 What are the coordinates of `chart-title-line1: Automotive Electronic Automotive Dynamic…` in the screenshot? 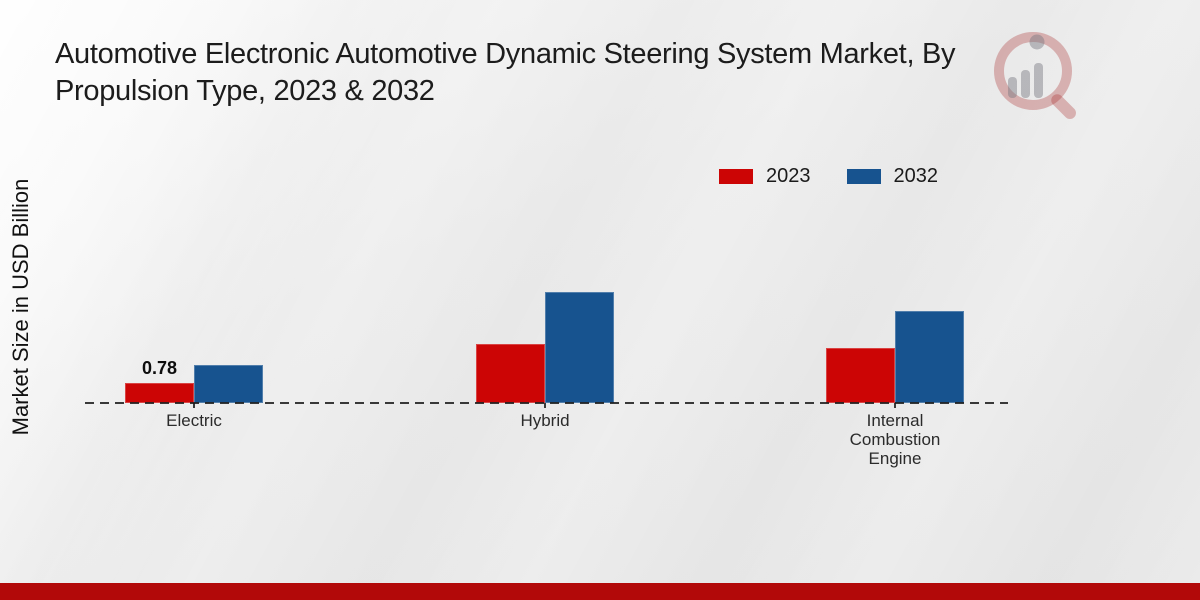 It's located at (505, 54).